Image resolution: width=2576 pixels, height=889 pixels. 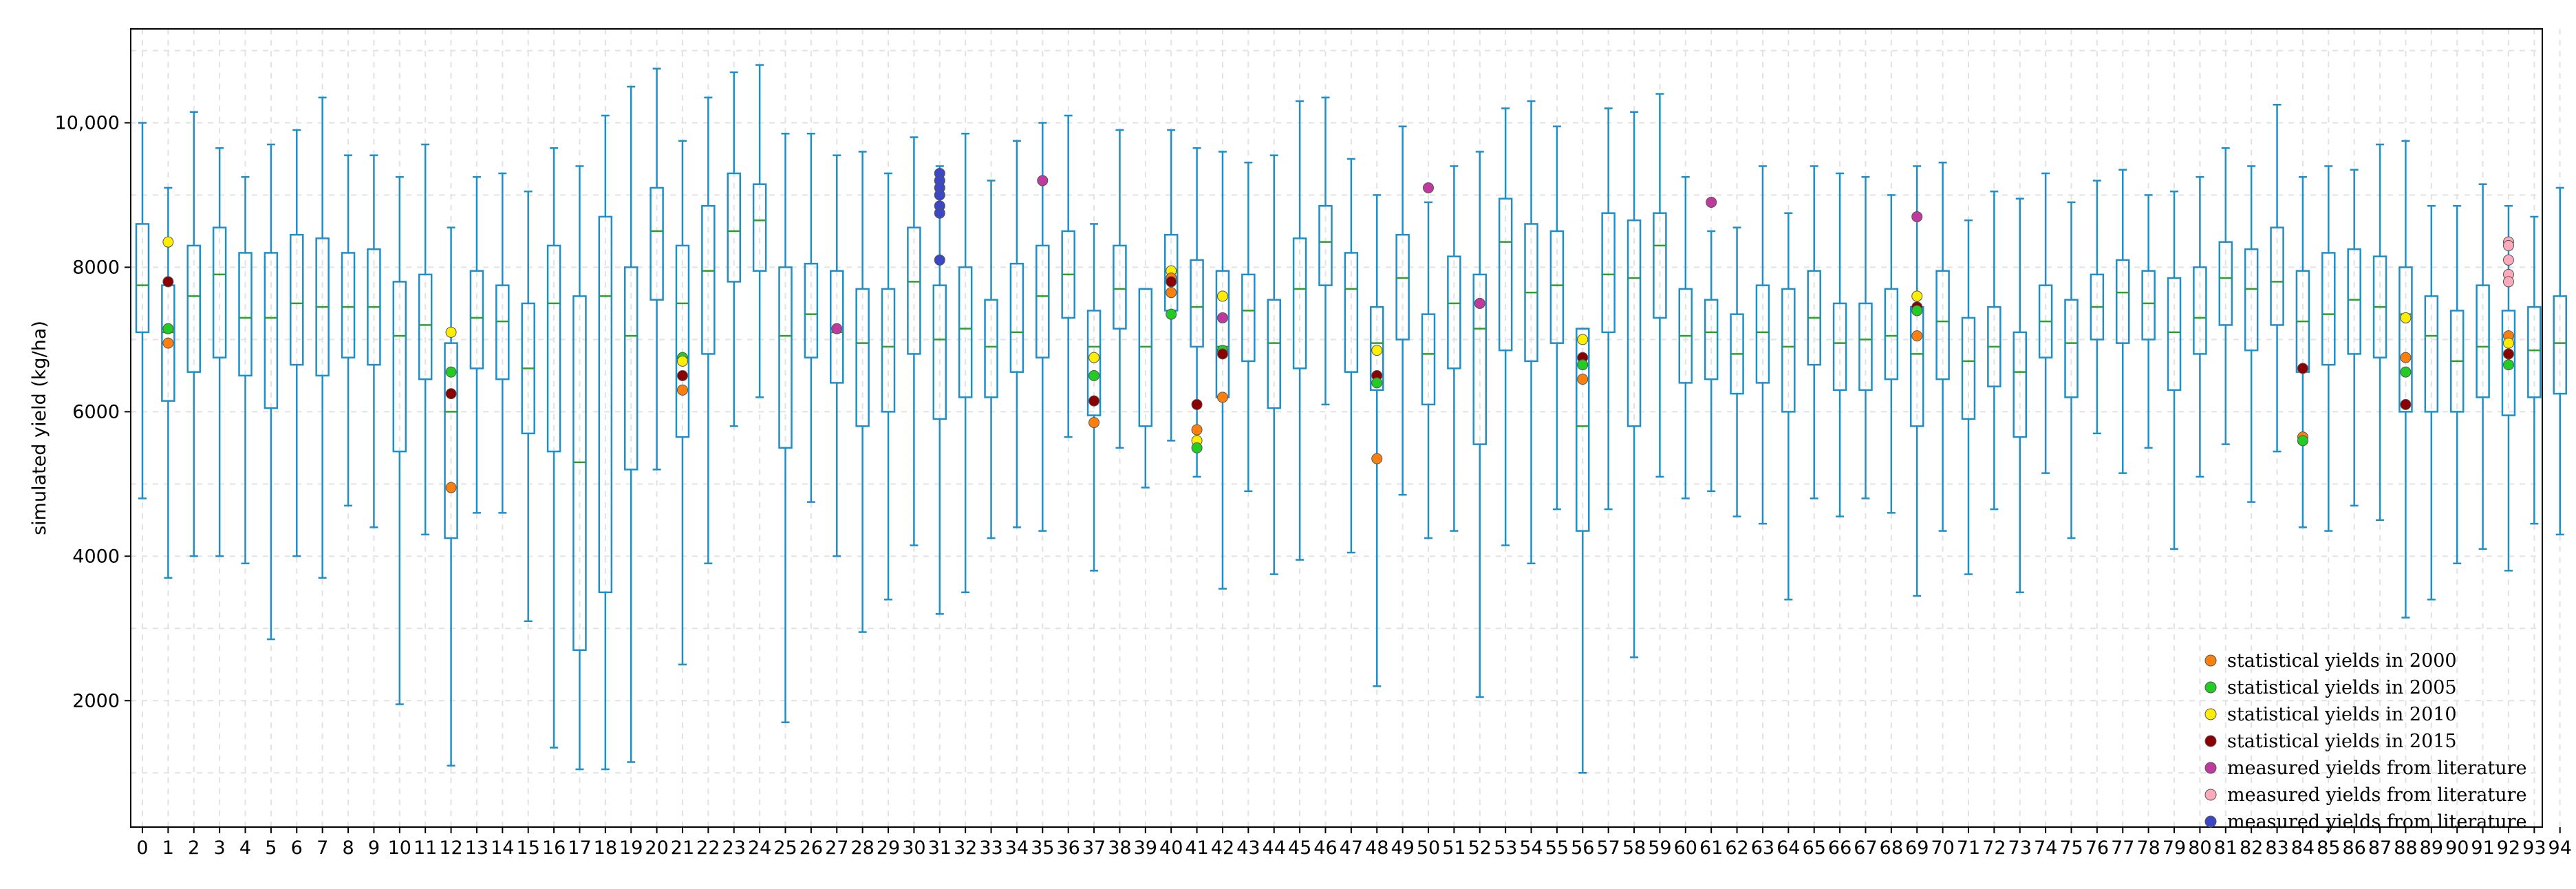 I want to click on x-tick-label: 58, so click(x=1634, y=848).